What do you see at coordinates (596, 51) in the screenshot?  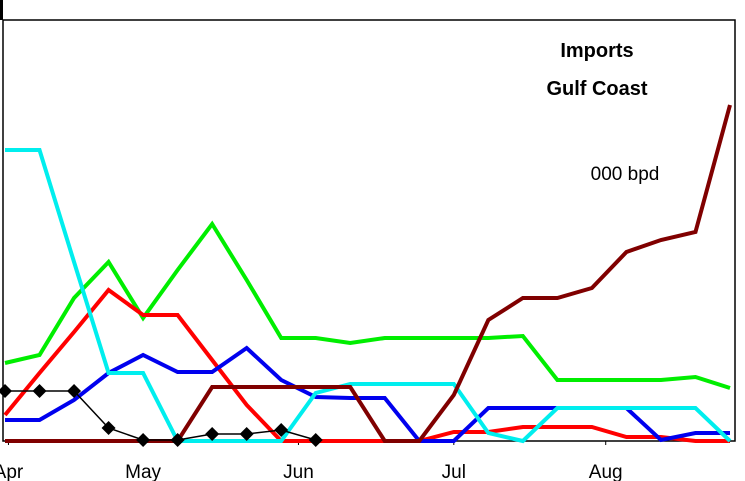 I see `chart-title: Imports` at bounding box center [596, 51].